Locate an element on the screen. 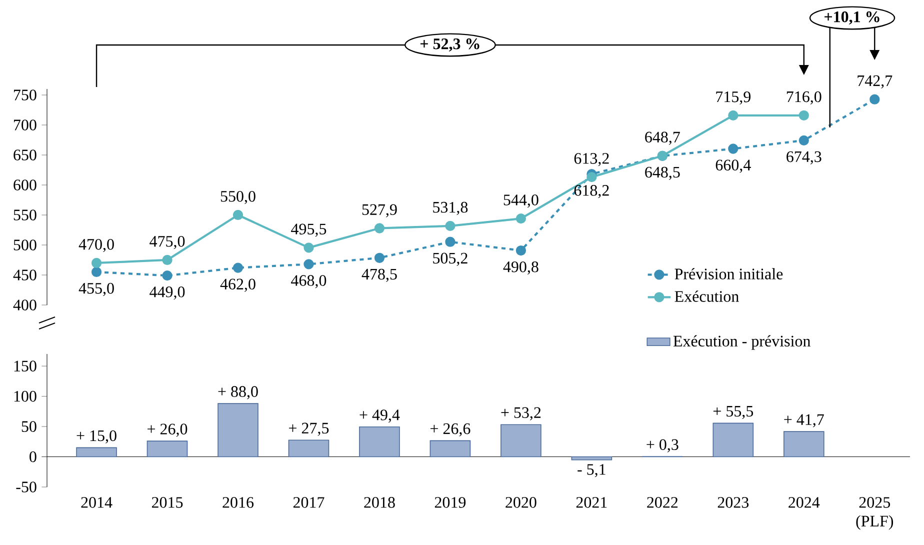 This screenshot has width=924, height=545. y-tick-label: 150 is located at coordinates (25, 366).